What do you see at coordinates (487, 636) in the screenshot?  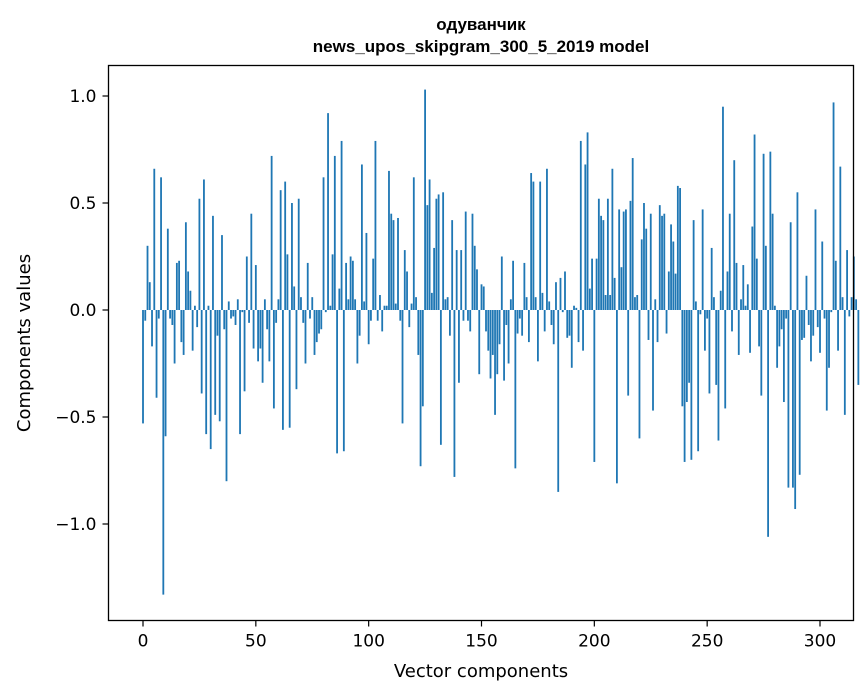 I see `x-axis-ticks: 0 50 100 150 200 250 300` at bounding box center [487, 636].